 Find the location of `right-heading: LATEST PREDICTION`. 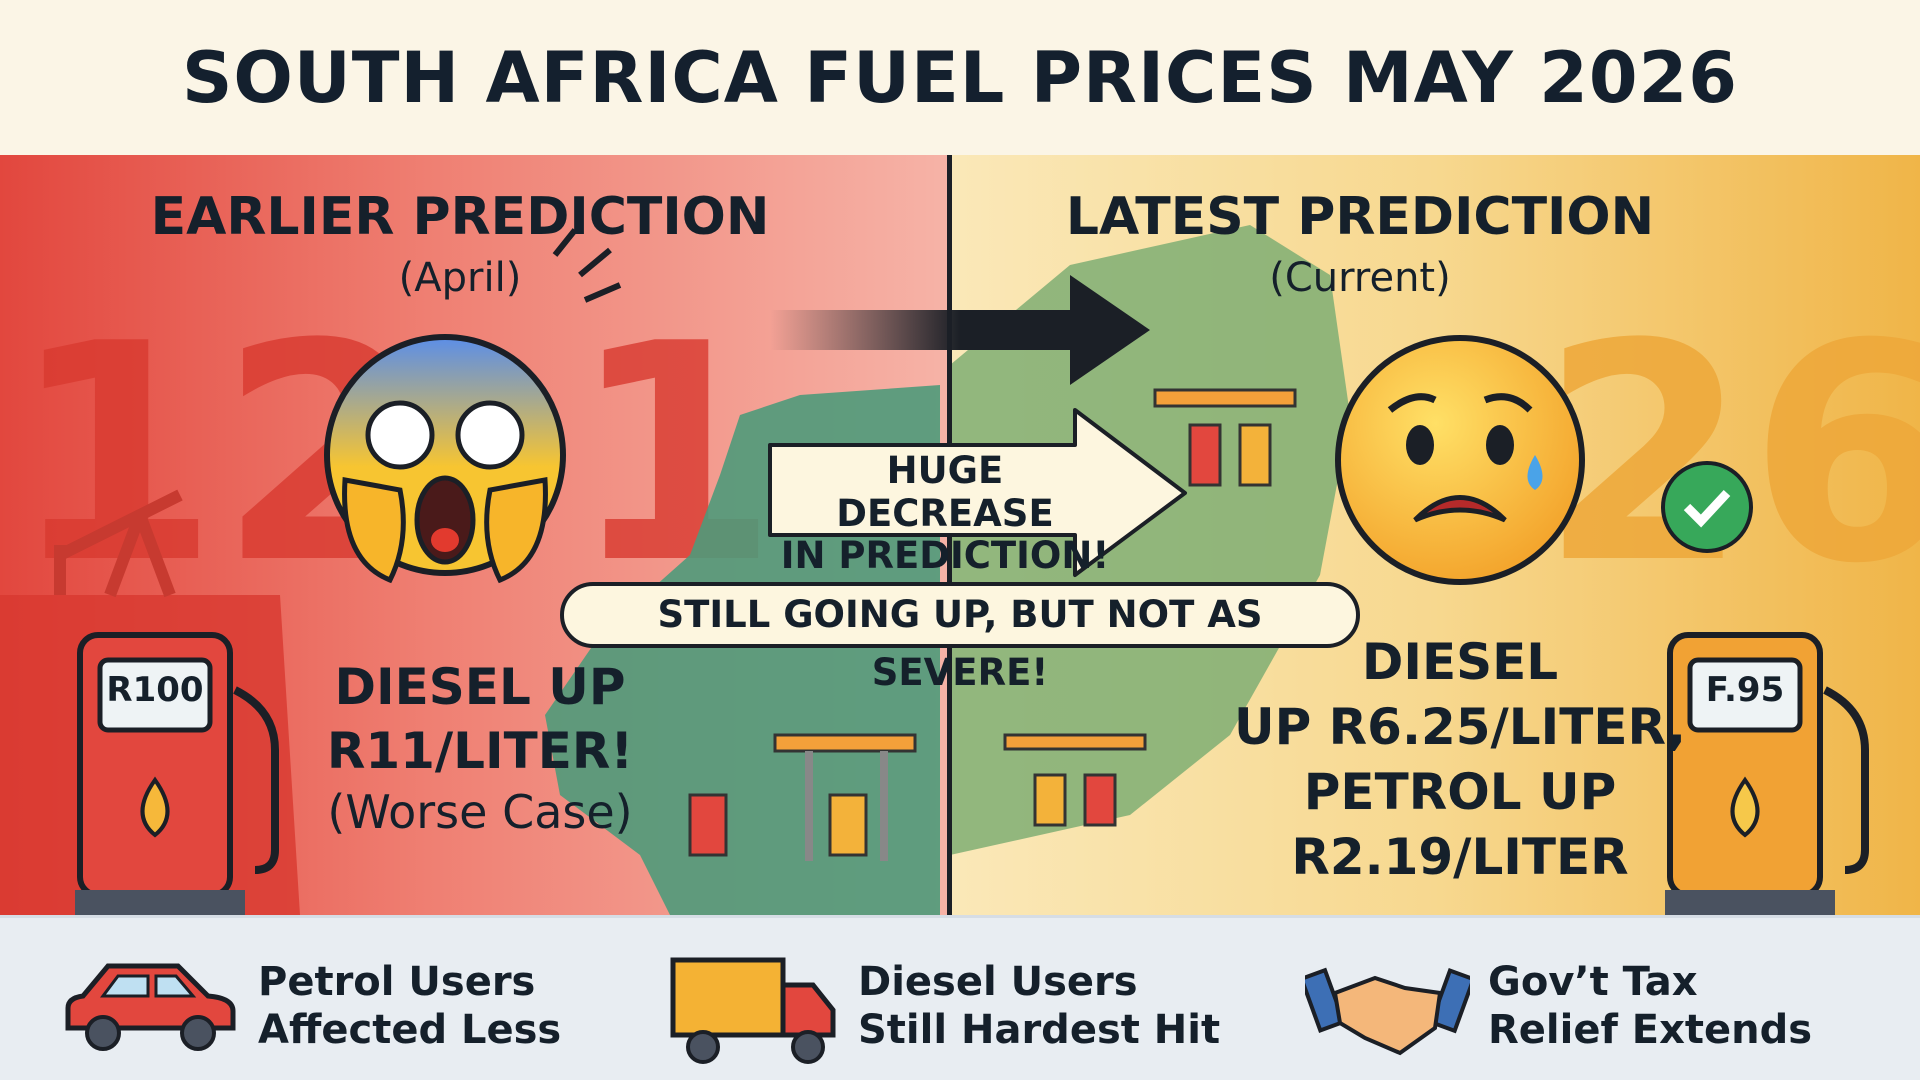

right-heading: LATEST PREDICTION is located at coordinates (1360, 217).